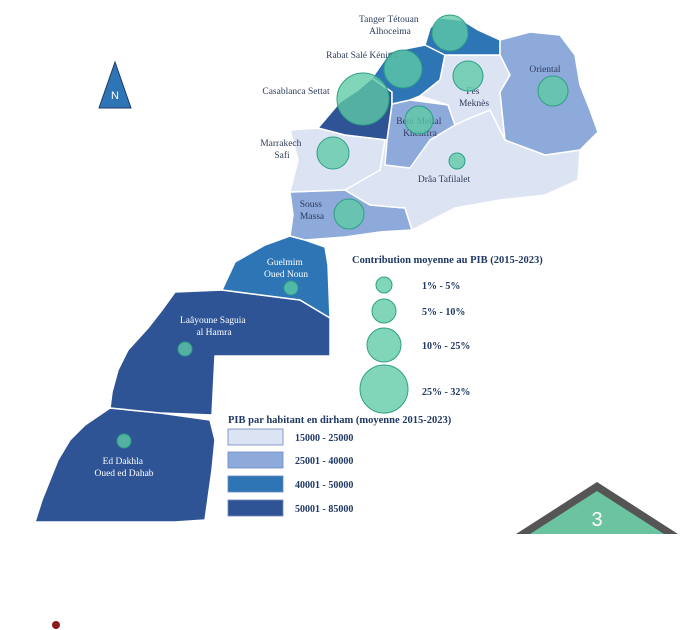  Describe the element at coordinates (457, 161) in the screenshot. I see `bubble-draa` at that location.